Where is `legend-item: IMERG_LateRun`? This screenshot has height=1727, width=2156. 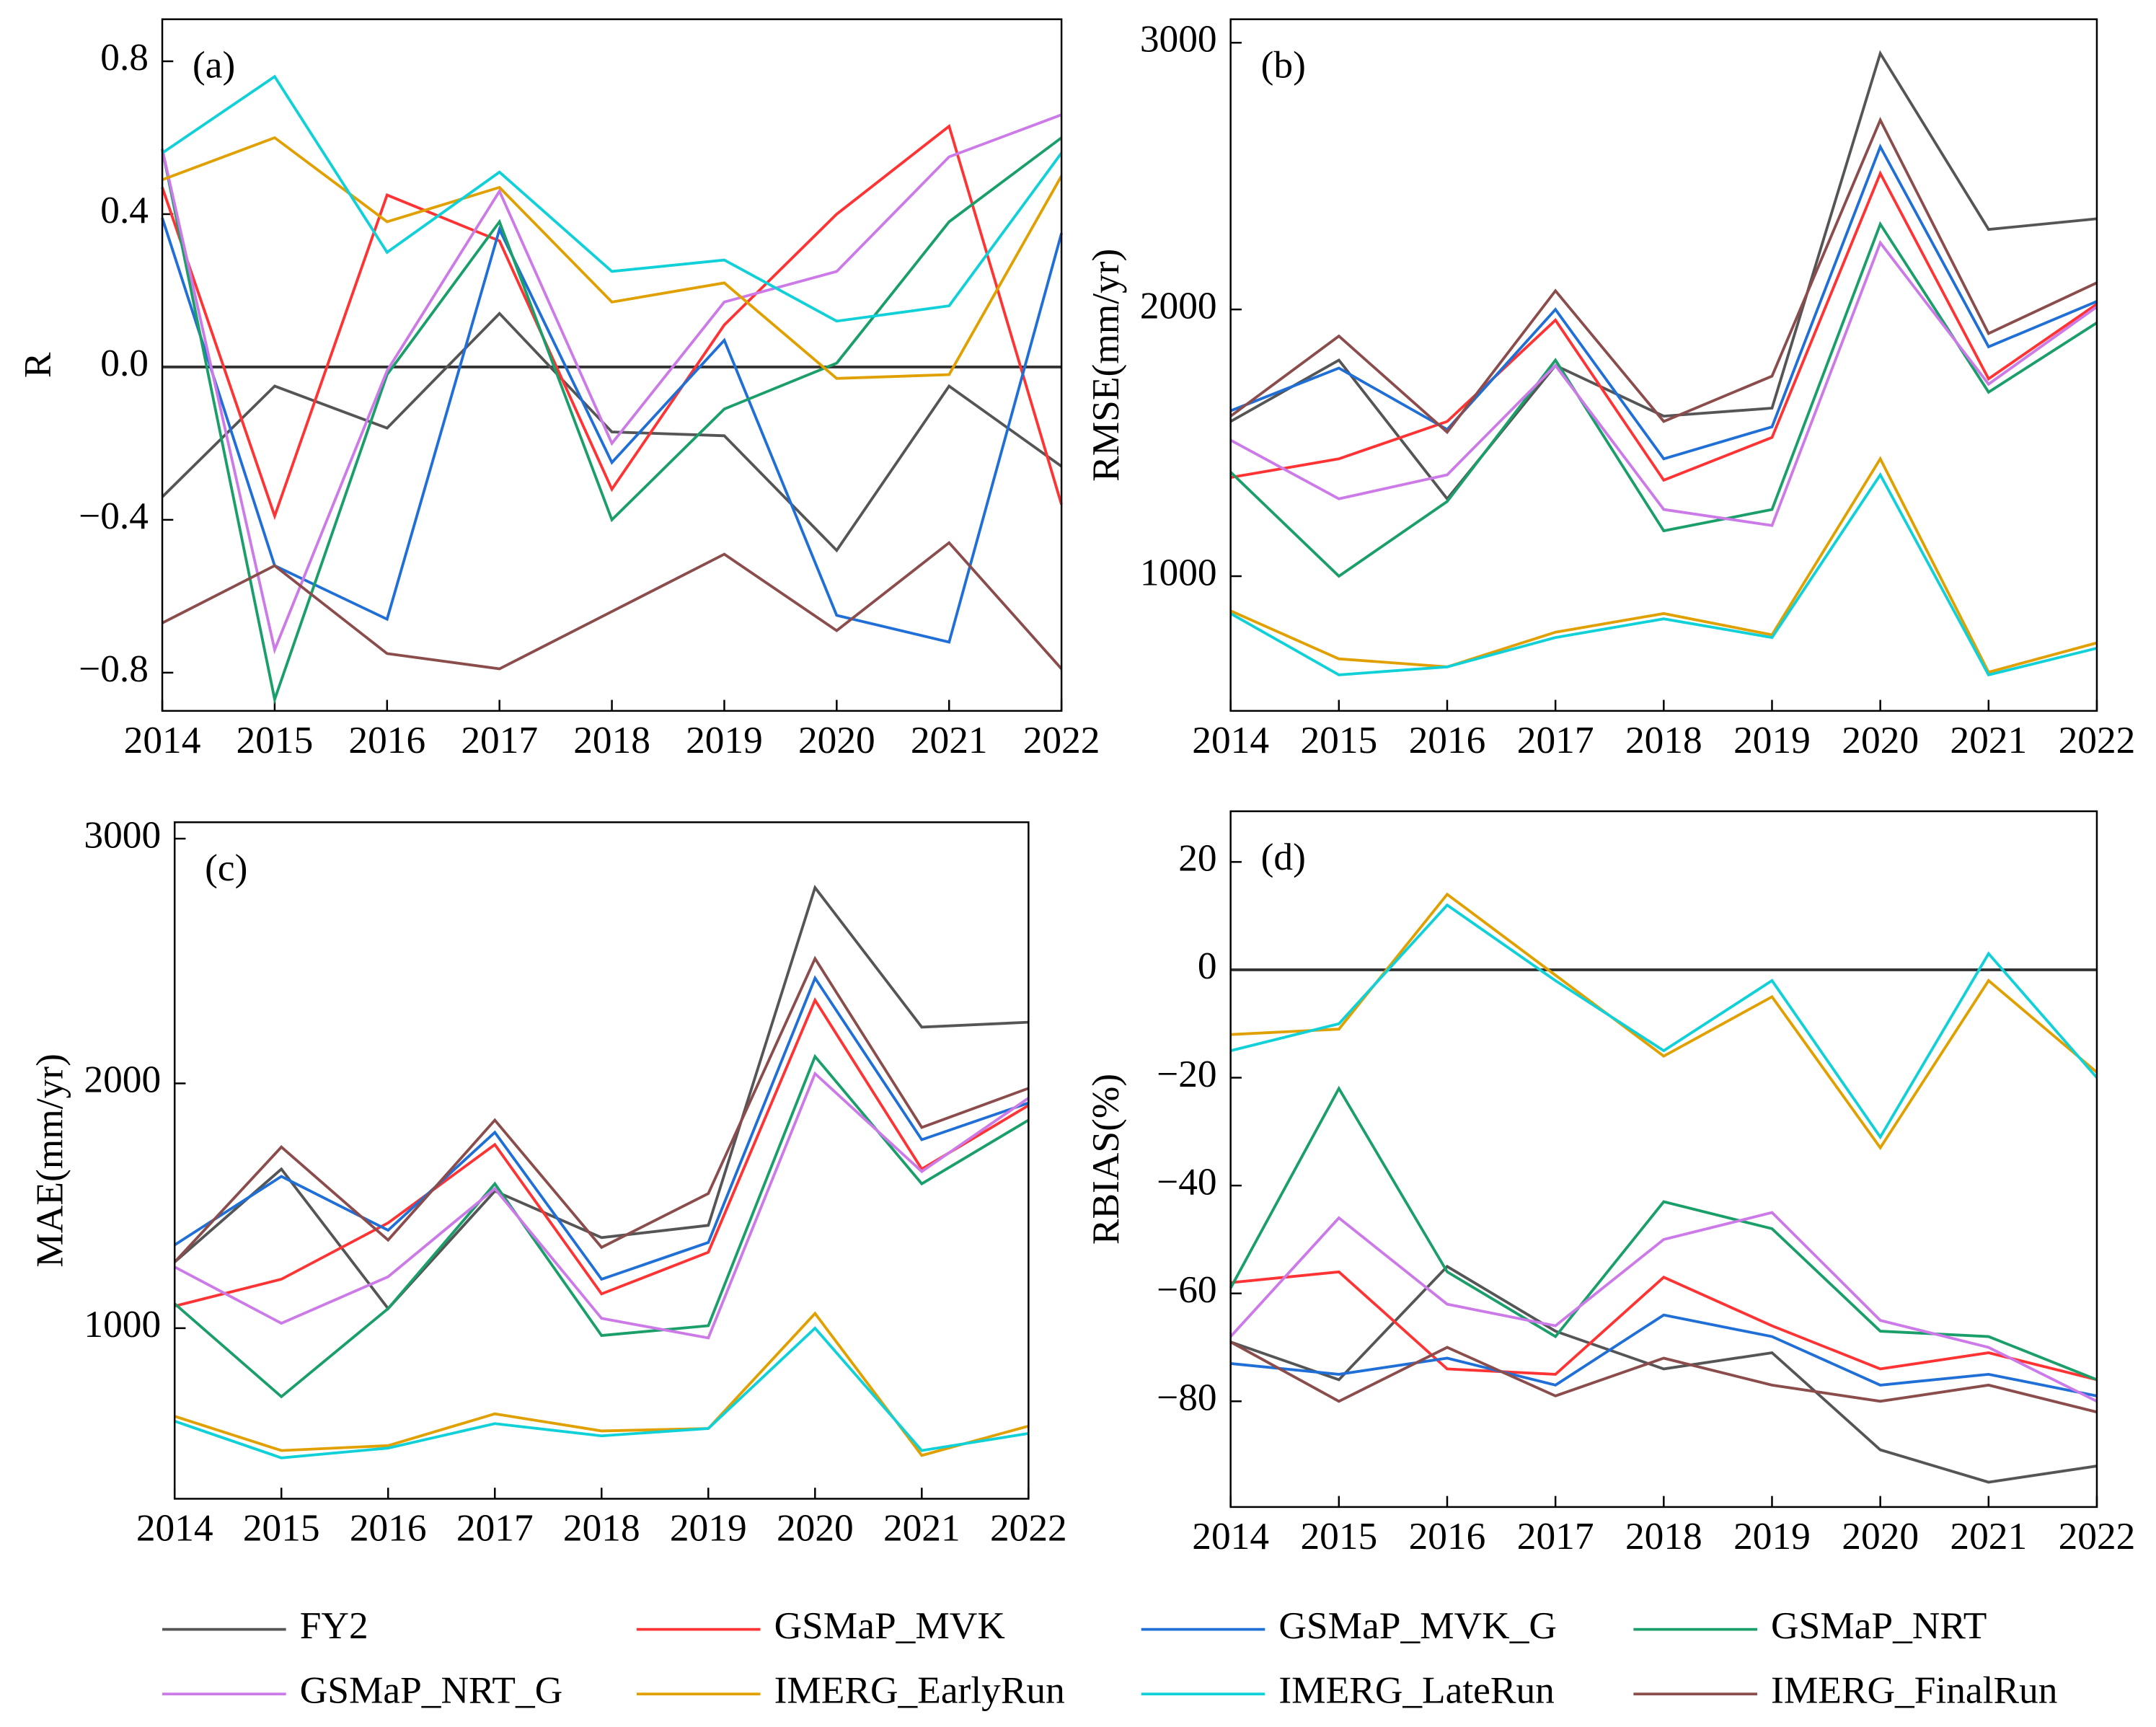
legend-item: IMERG_LateRun is located at coordinates (1348, 1689).